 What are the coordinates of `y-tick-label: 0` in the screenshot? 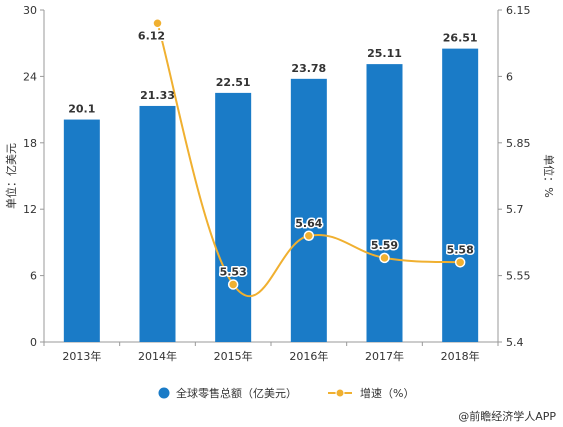 It's located at (33, 342).